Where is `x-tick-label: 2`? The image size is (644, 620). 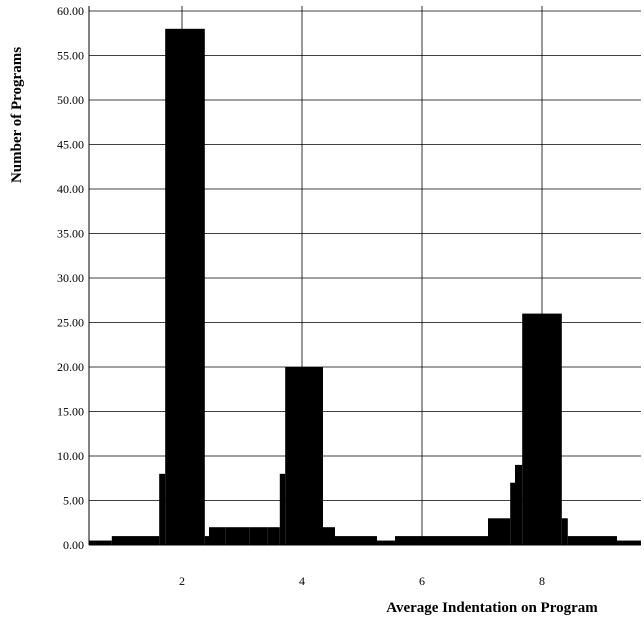 x-tick-label: 2 is located at coordinates (182, 581).